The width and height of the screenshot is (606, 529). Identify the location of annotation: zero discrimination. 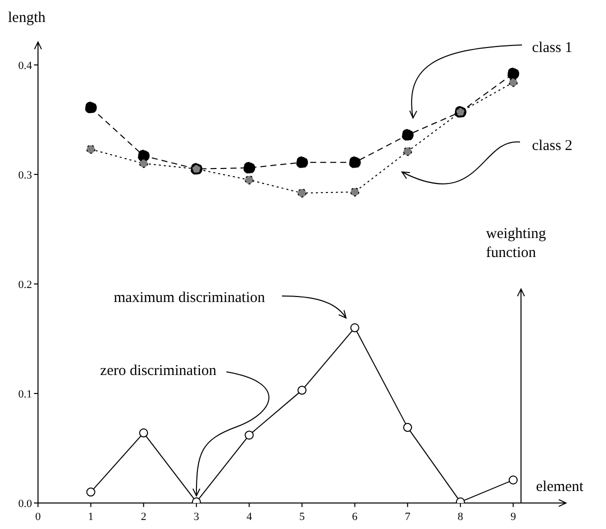
(158, 370).